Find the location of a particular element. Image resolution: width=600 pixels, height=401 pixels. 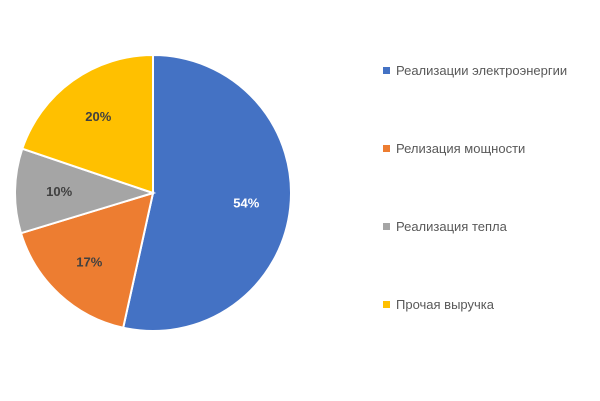

legend-swatch-other is located at coordinates (386, 304).